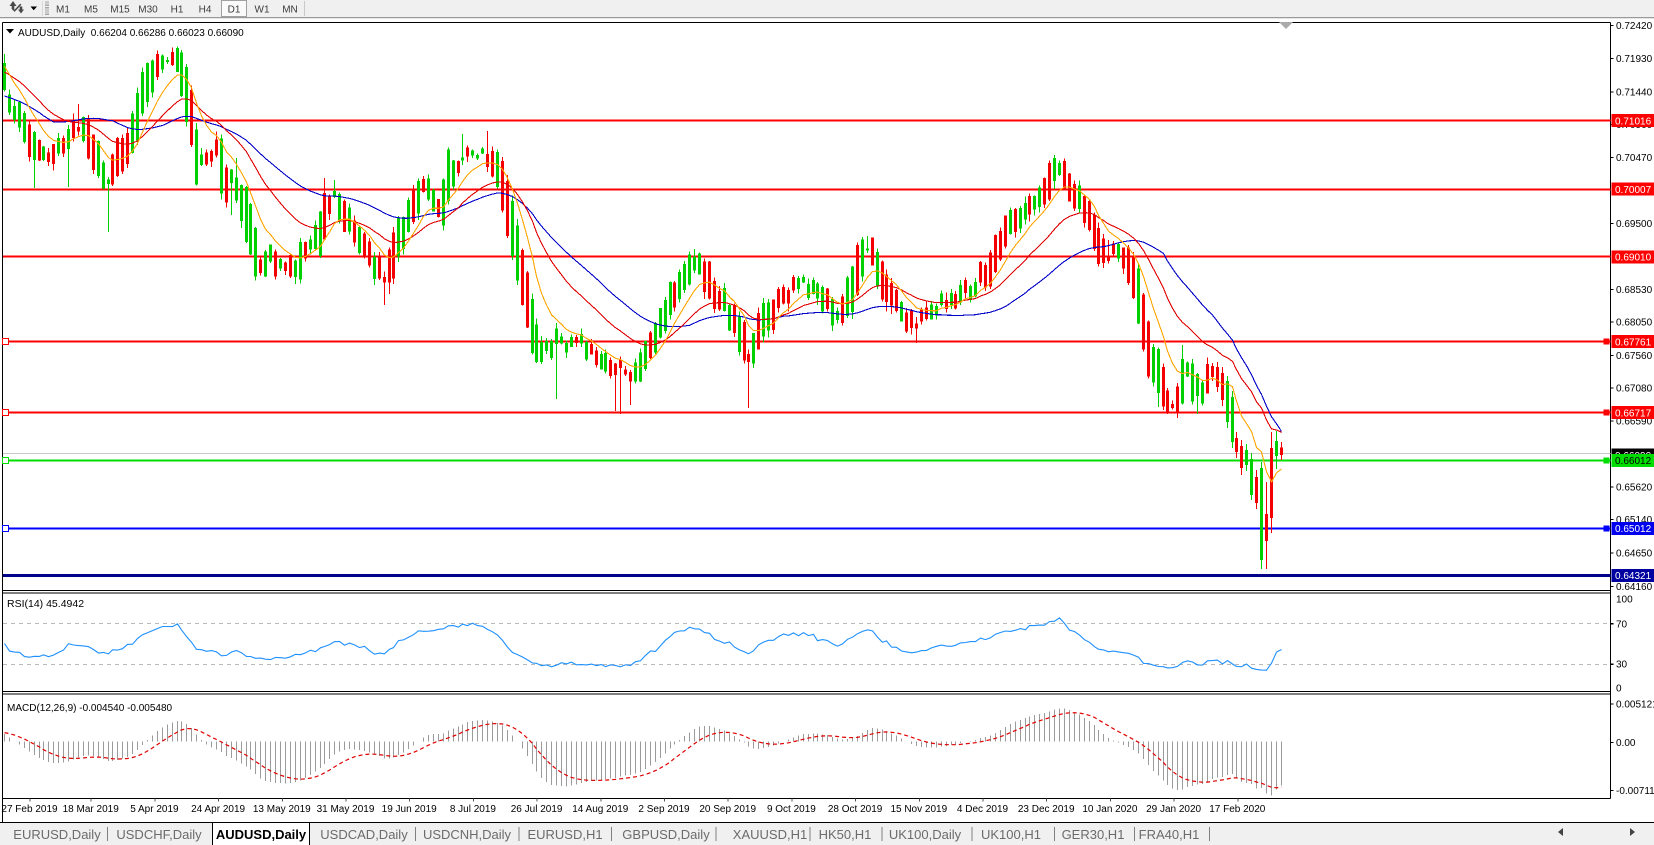 The image size is (1654, 845). What do you see at coordinates (1619, 689) in the screenshot?
I see `svg-text: 0` at bounding box center [1619, 689].